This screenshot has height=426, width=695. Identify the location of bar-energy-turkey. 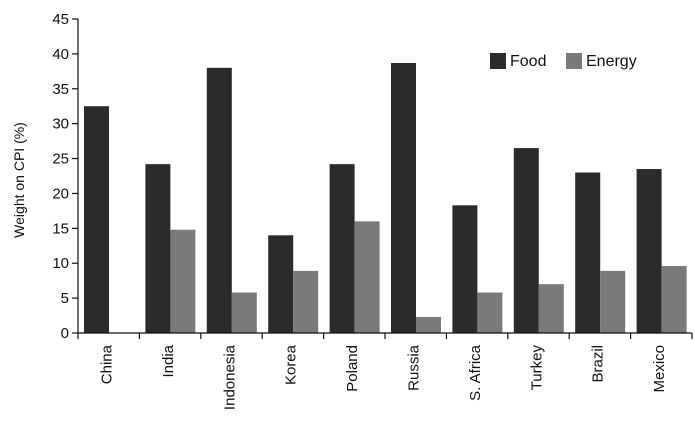
(551, 308).